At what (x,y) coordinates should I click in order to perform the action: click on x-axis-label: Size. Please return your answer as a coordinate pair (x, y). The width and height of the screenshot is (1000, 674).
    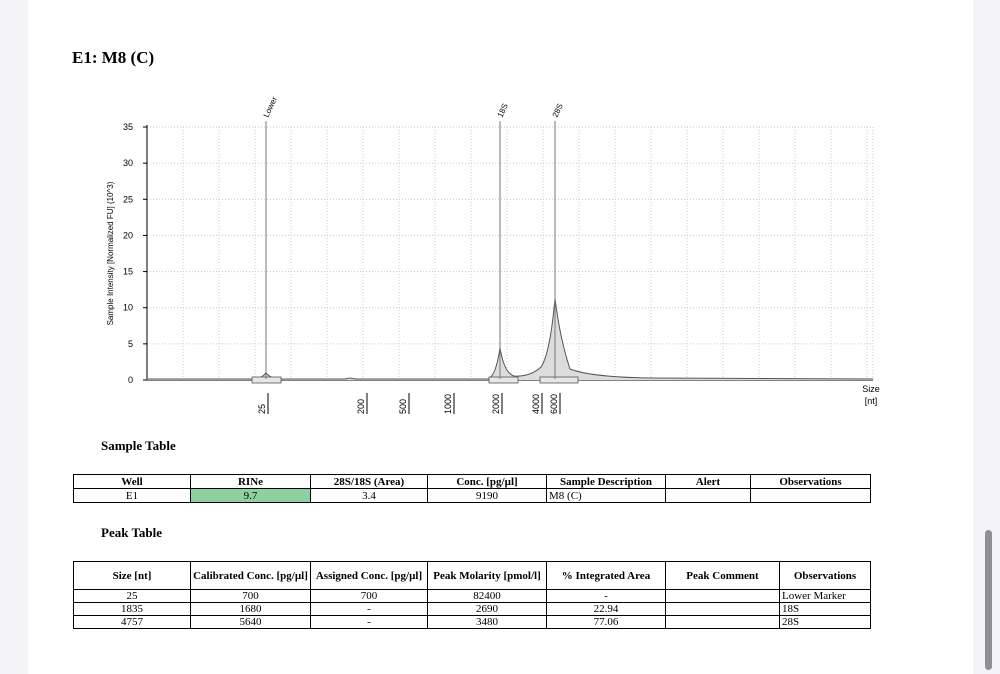
    Looking at the image, I should click on (871, 389).